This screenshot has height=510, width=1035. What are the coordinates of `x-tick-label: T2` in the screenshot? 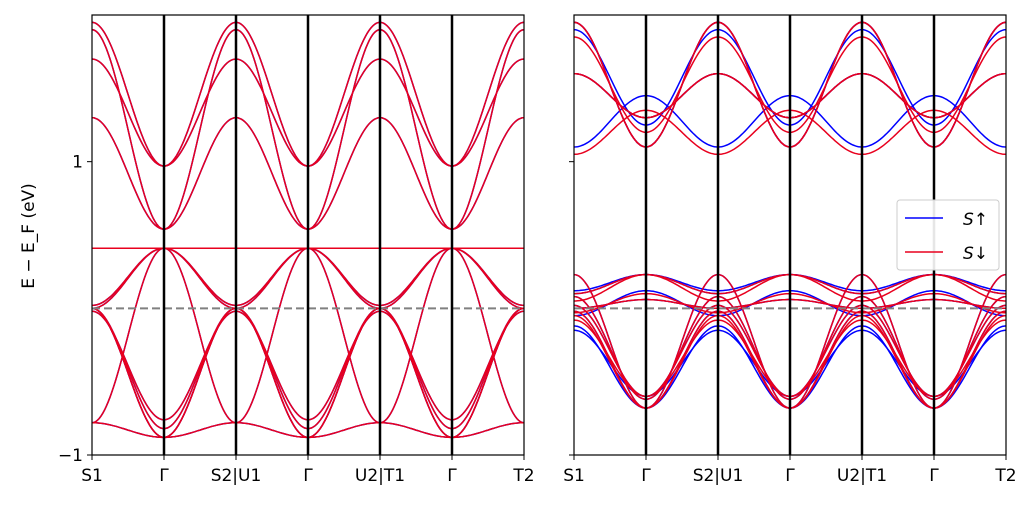 It's located at (1005, 476).